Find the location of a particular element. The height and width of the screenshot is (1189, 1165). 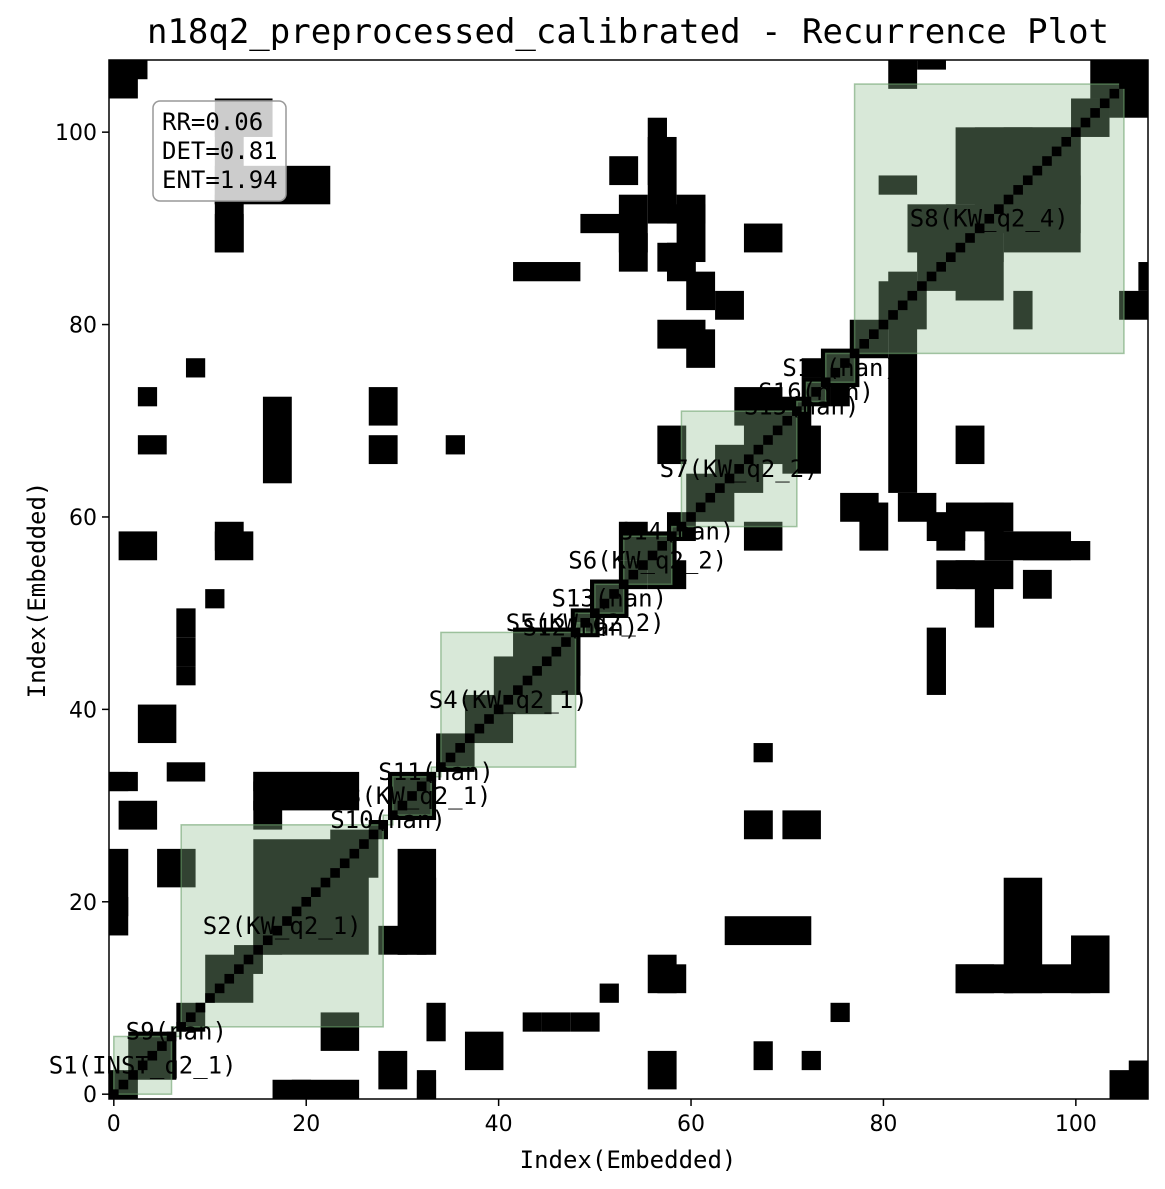

segment-label: S6(KW_q2_2) is located at coordinates (647, 560).